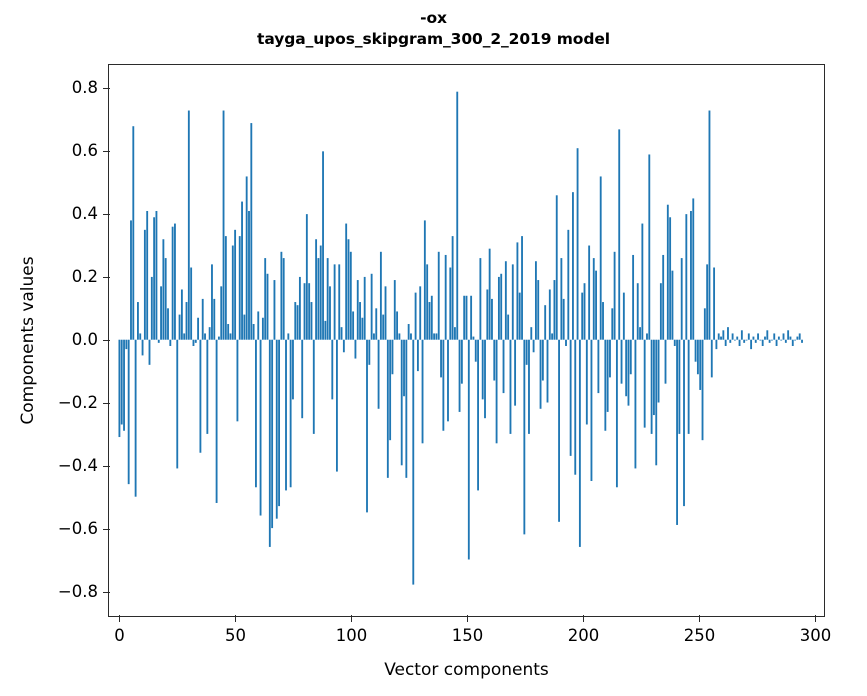 The width and height of the screenshot is (867, 696). Describe the element at coordinates (235, 635) in the screenshot. I see `x-tick-label: 50` at that location.